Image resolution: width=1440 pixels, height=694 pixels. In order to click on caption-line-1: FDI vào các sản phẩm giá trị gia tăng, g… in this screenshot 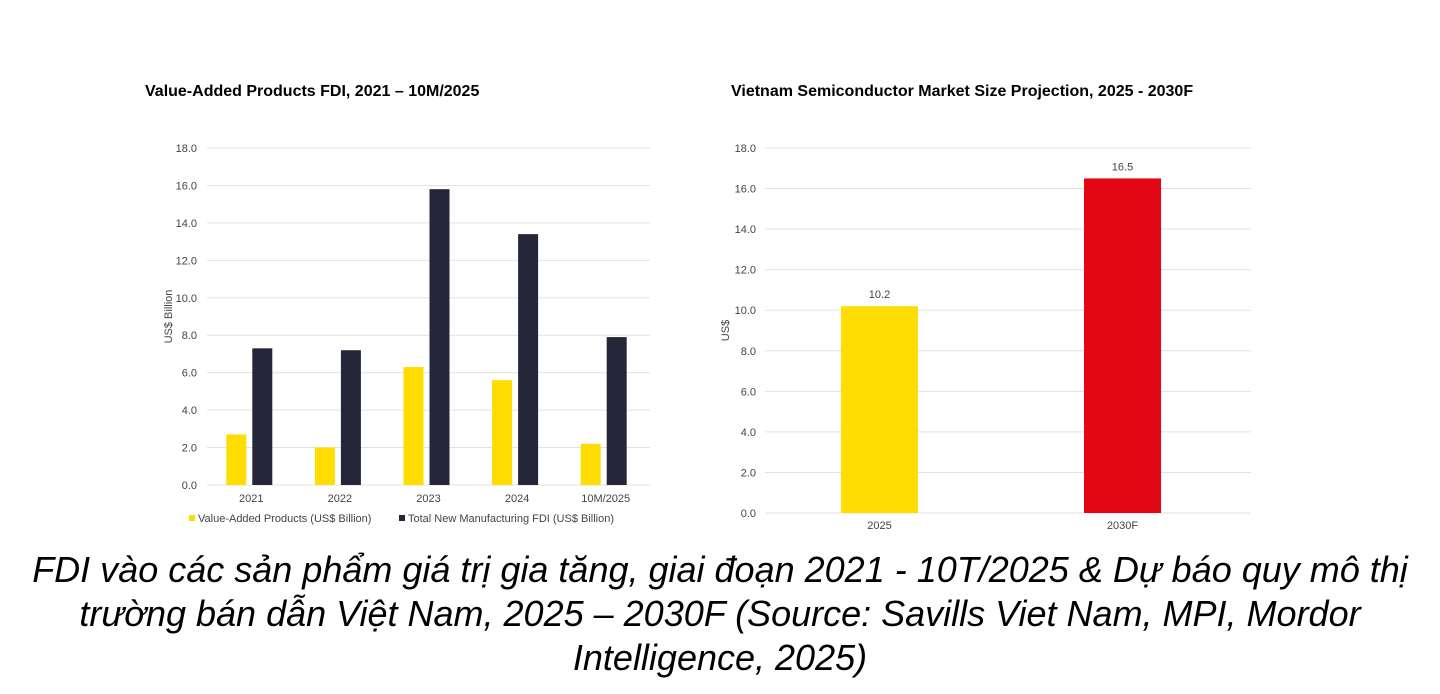, I will do `click(720, 569)`.